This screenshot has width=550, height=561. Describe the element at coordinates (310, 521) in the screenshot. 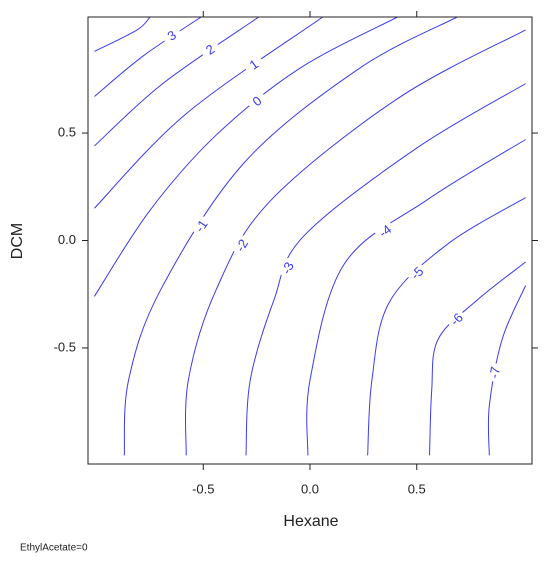

I see `x-axis-label: Hexane` at that location.